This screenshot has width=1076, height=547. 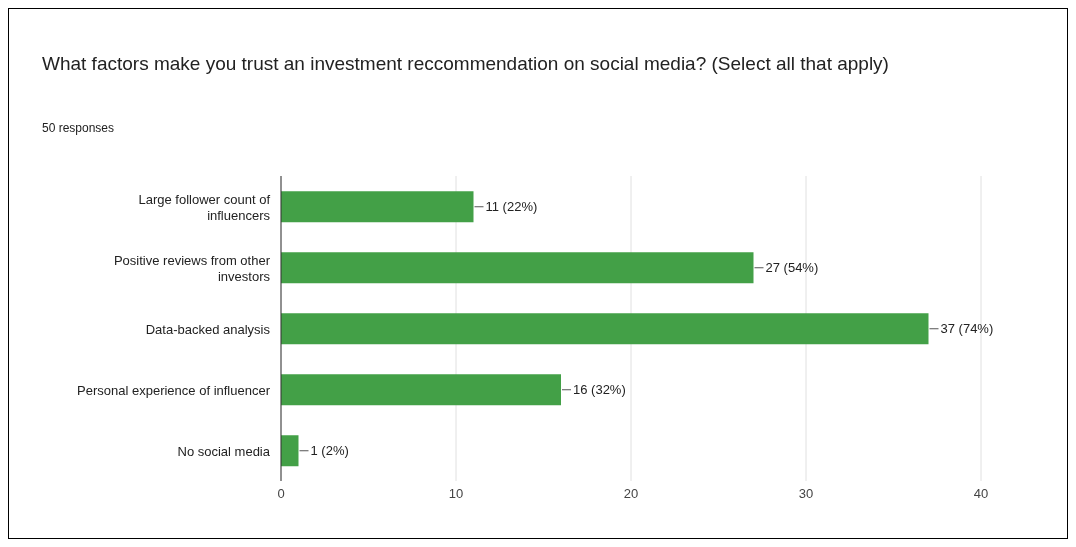 What do you see at coordinates (208, 328) in the screenshot?
I see `y-tick-label: Data-backed analysis` at bounding box center [208, 328].